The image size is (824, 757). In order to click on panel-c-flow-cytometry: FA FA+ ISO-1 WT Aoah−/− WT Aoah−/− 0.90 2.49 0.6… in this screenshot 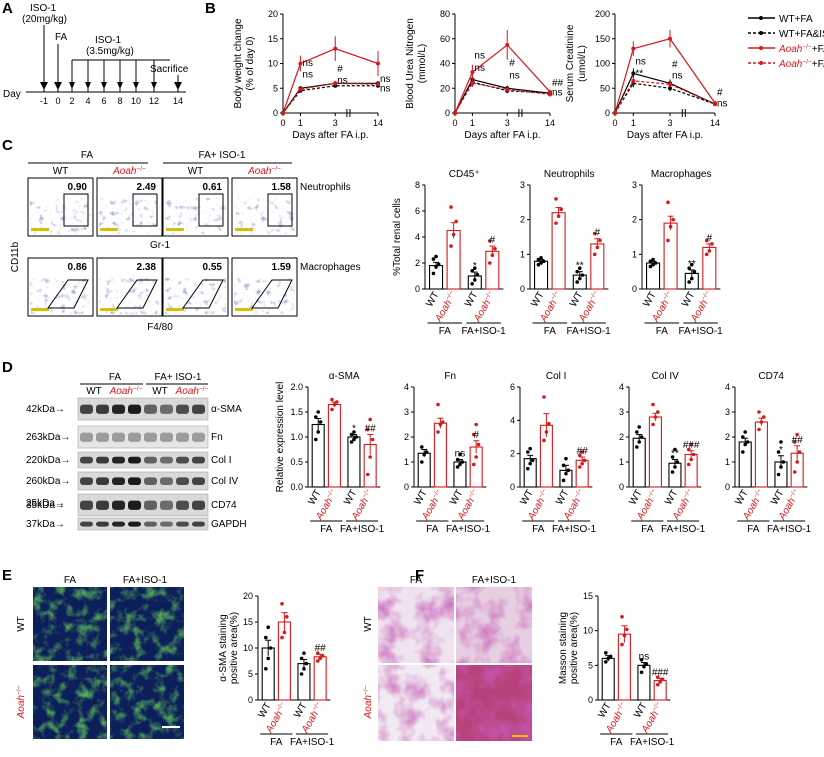, I will do `click(185, 241)`.